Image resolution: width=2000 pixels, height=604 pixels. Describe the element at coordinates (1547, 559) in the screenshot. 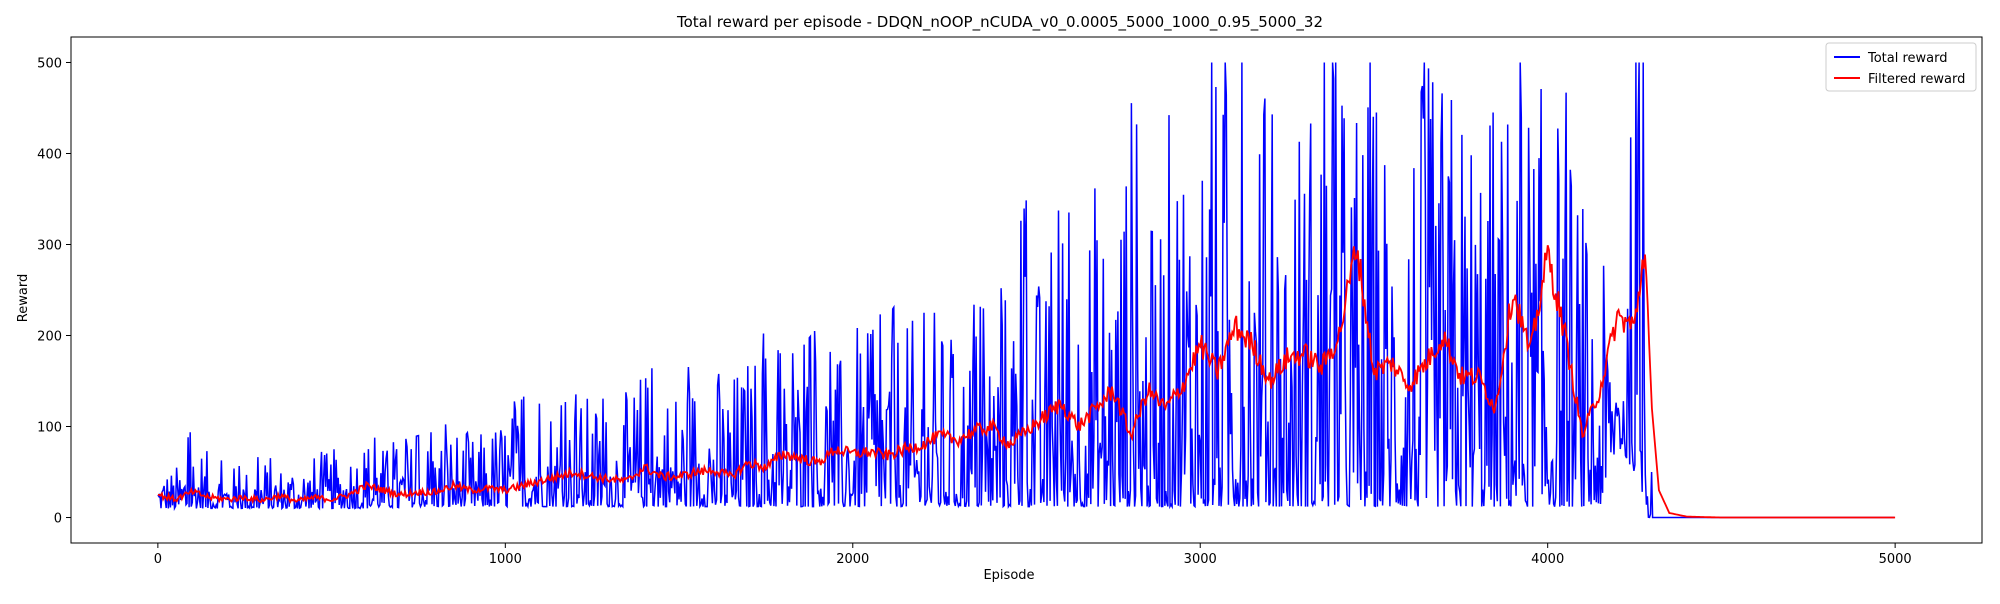

I see `x-tick-label: 4000` at that location.